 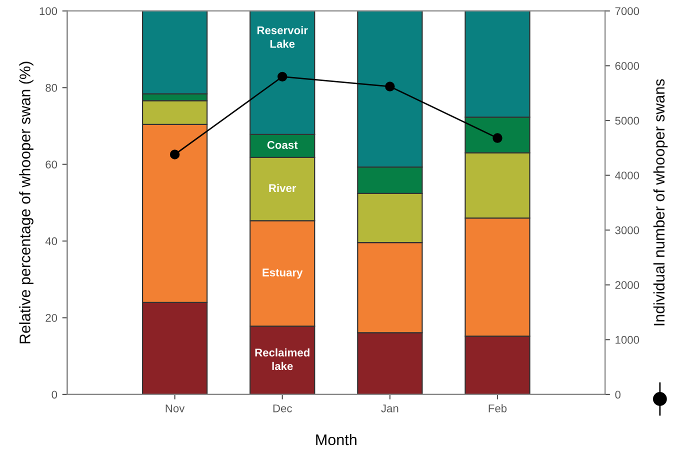 What do you see at coordinates (627, 176) in the screenshot?
I see `y2-tick-label: 4000` at bounding box center [627, 176].